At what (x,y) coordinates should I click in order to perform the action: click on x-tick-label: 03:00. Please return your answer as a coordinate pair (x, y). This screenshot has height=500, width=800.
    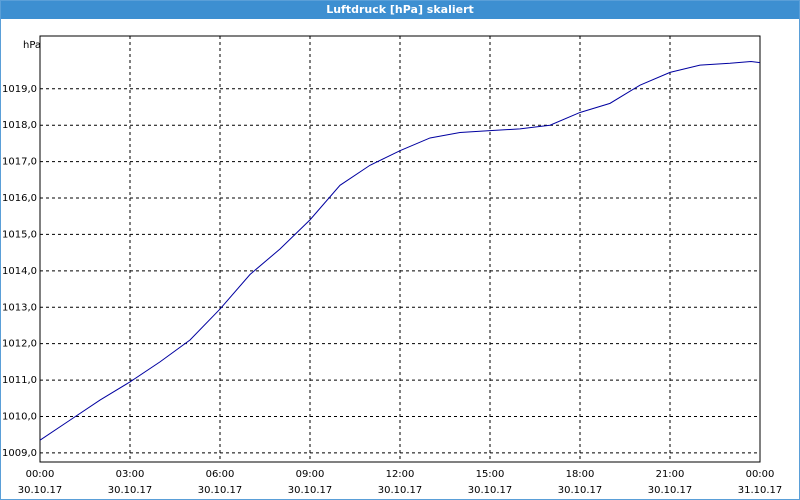
    Looking at the image, I should click on (130, 474).